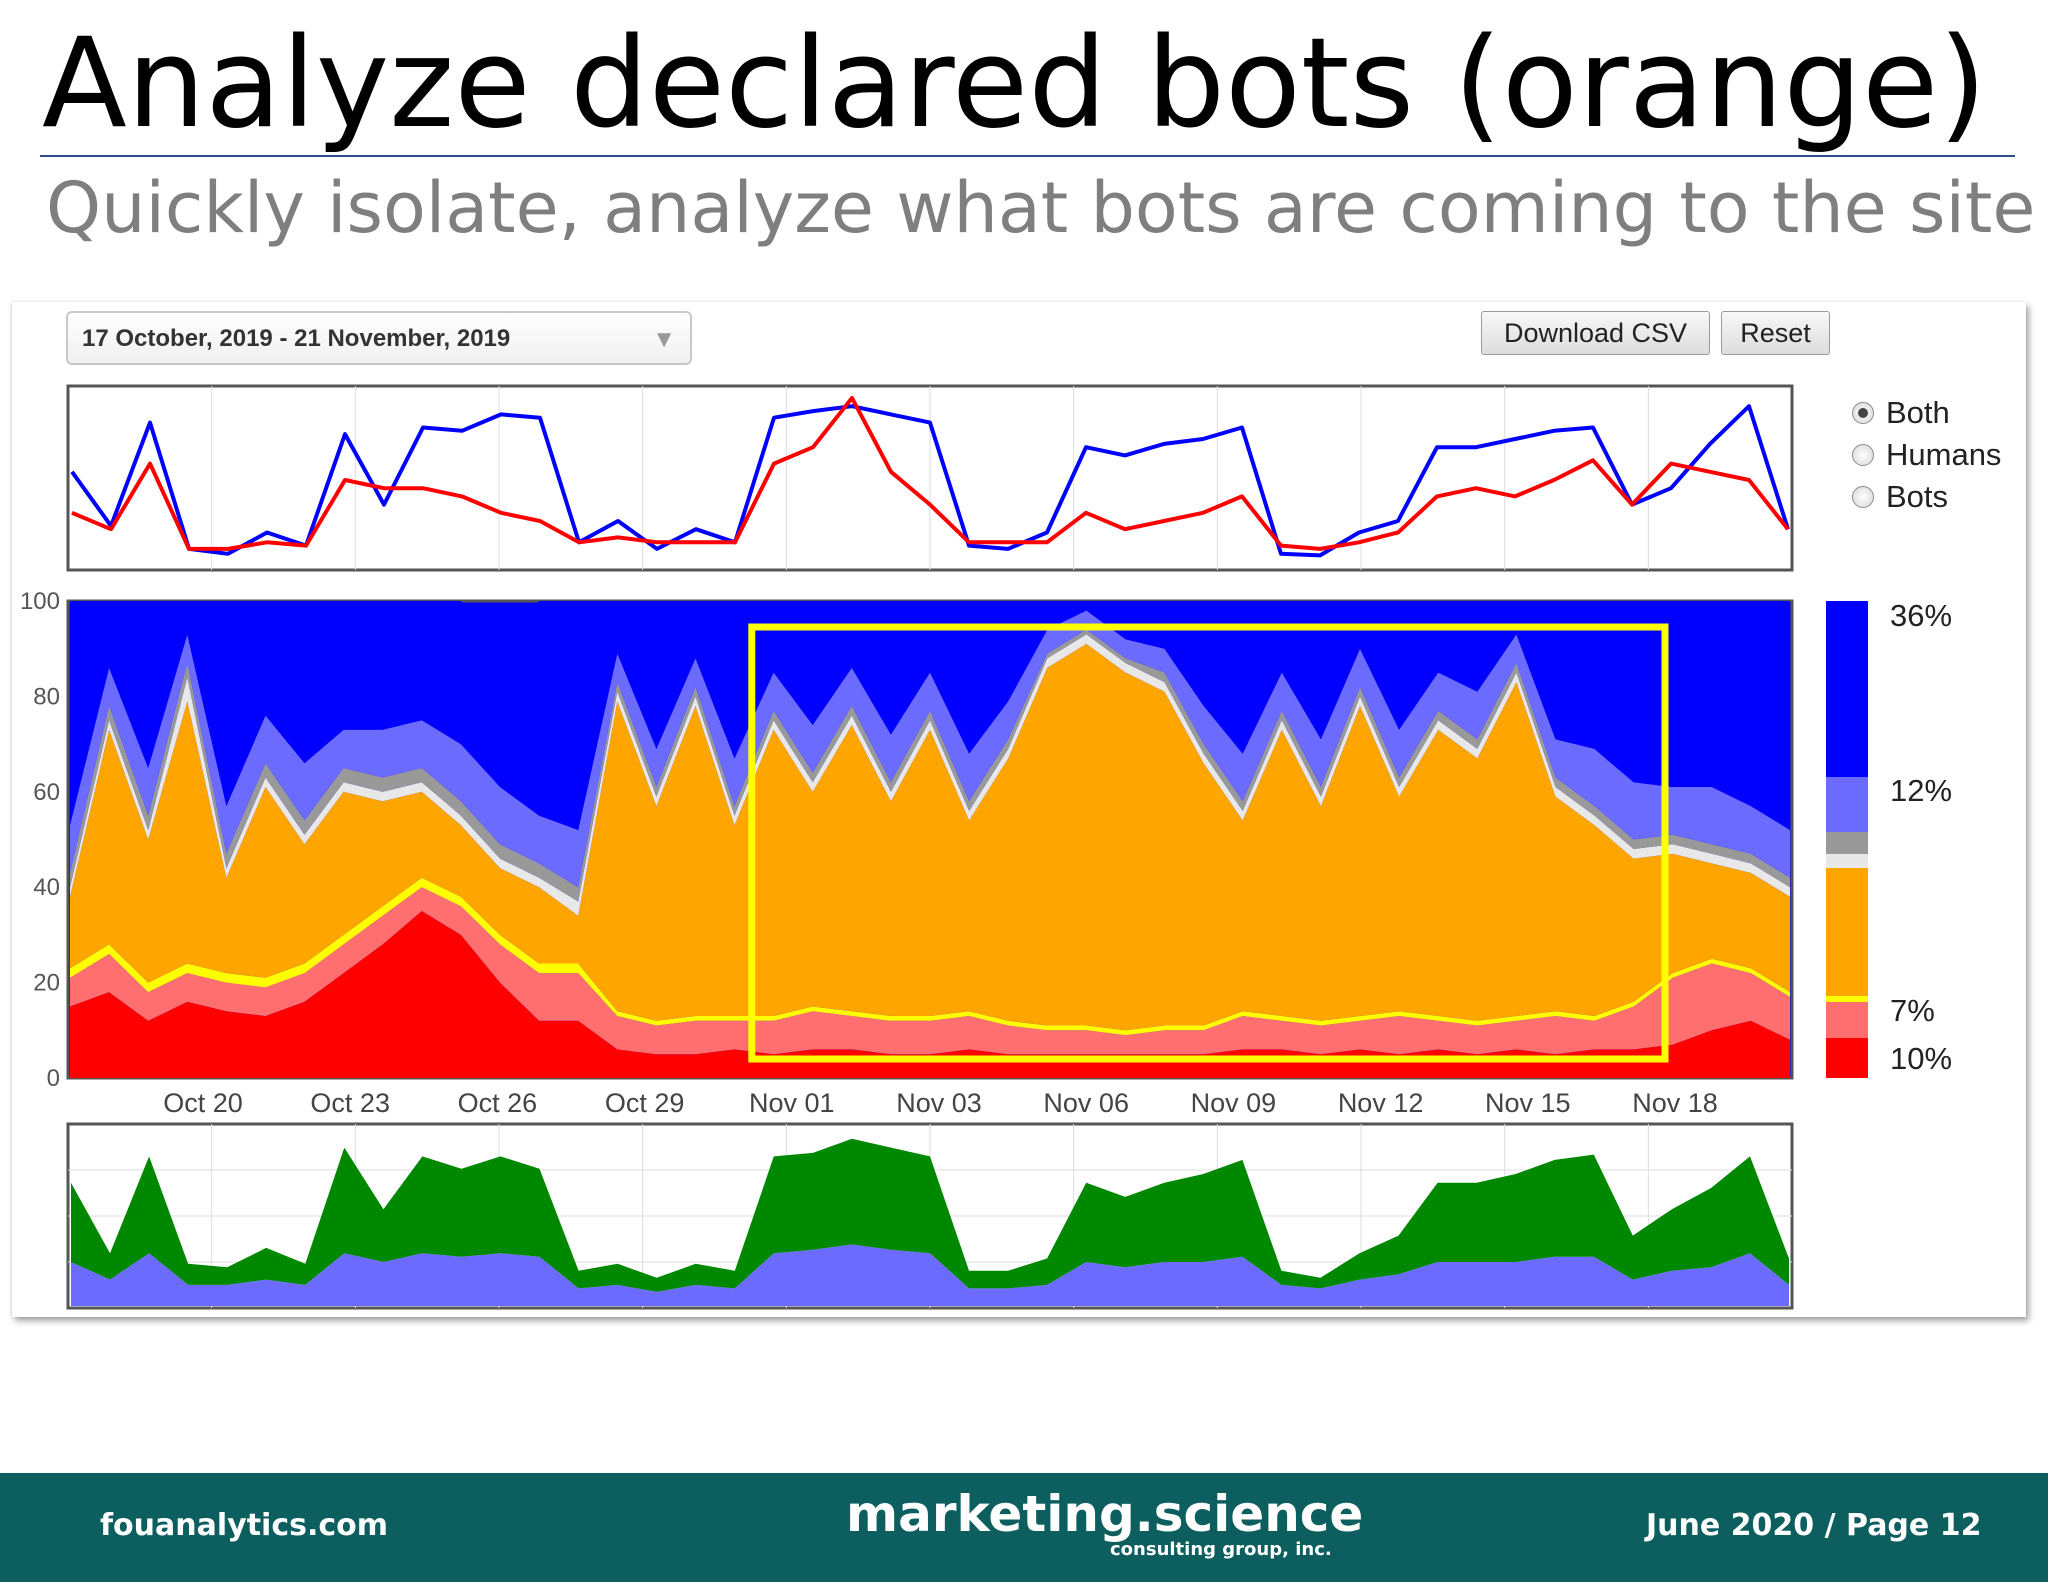  Describe the element at coordinates (792, 1103) in the screenshot. I see `x-tick-label: Nov 01` at that location.